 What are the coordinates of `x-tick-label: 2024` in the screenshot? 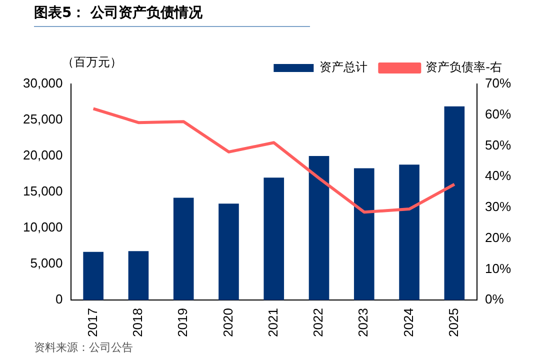 It's located at (408, 322).